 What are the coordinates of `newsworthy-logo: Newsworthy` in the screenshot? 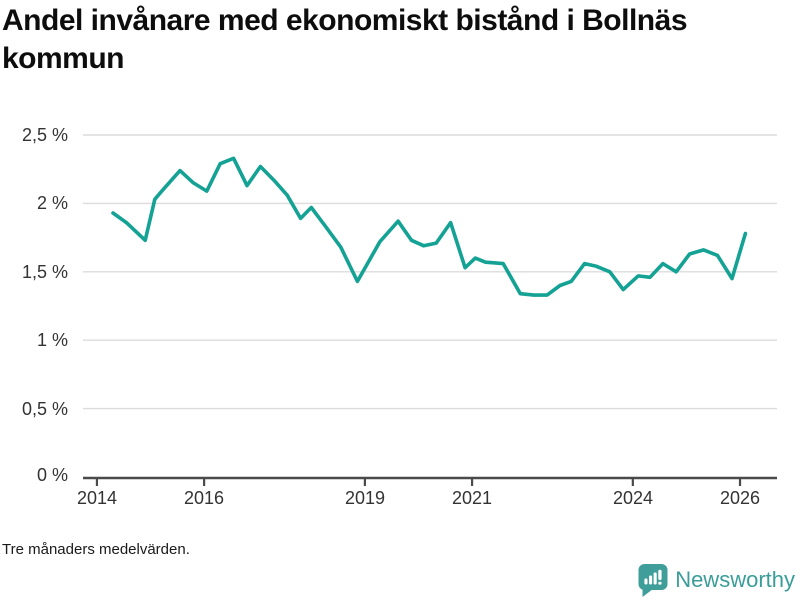 It's located at (716, 580).